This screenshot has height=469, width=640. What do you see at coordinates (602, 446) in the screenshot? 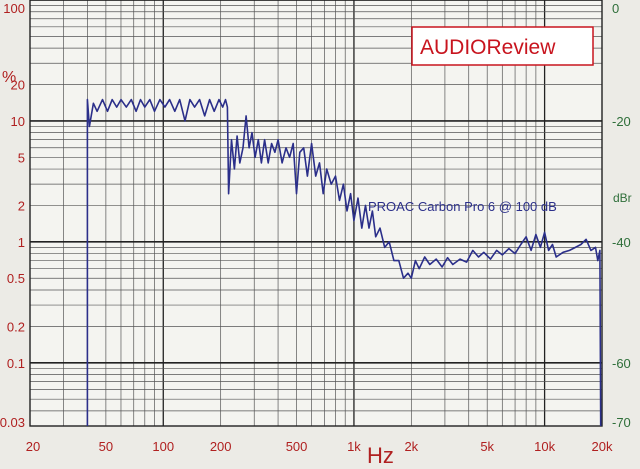
I see `x-tick-label: 20k` at bounding box center [602, 446].